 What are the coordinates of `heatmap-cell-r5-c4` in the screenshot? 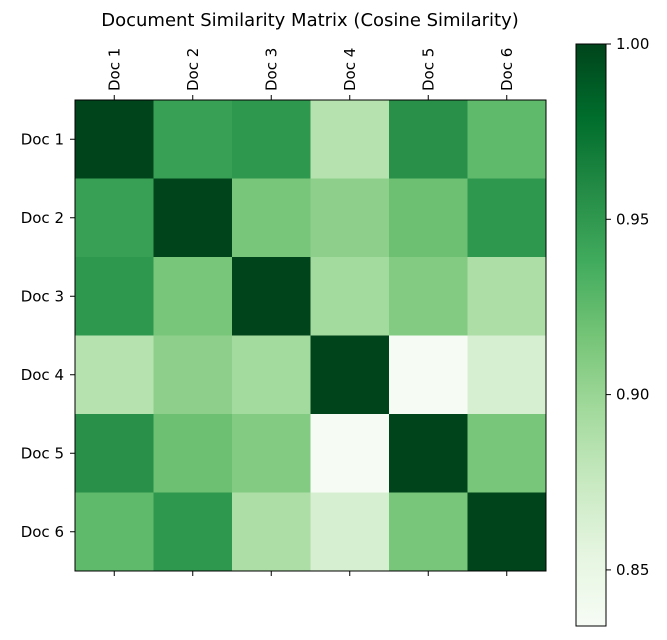 It's located at (350, 453).